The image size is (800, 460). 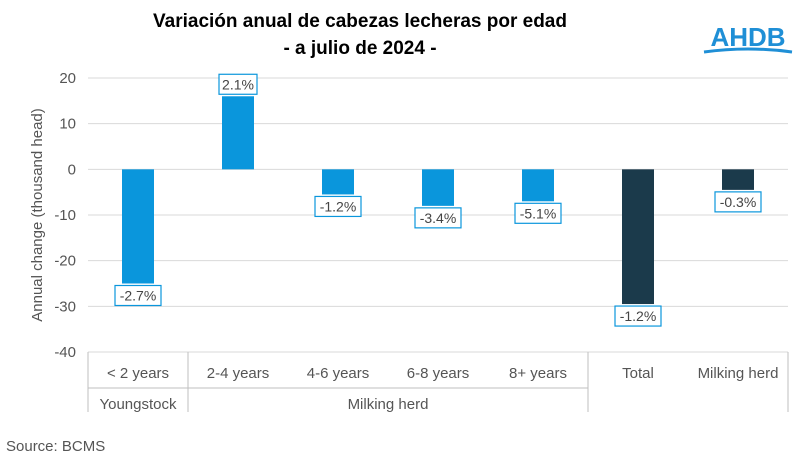 What do you see at coordinates (56, 446) in the screenshot?
I see `source-note: Source: BCMS` at bounding box center [56, 446].